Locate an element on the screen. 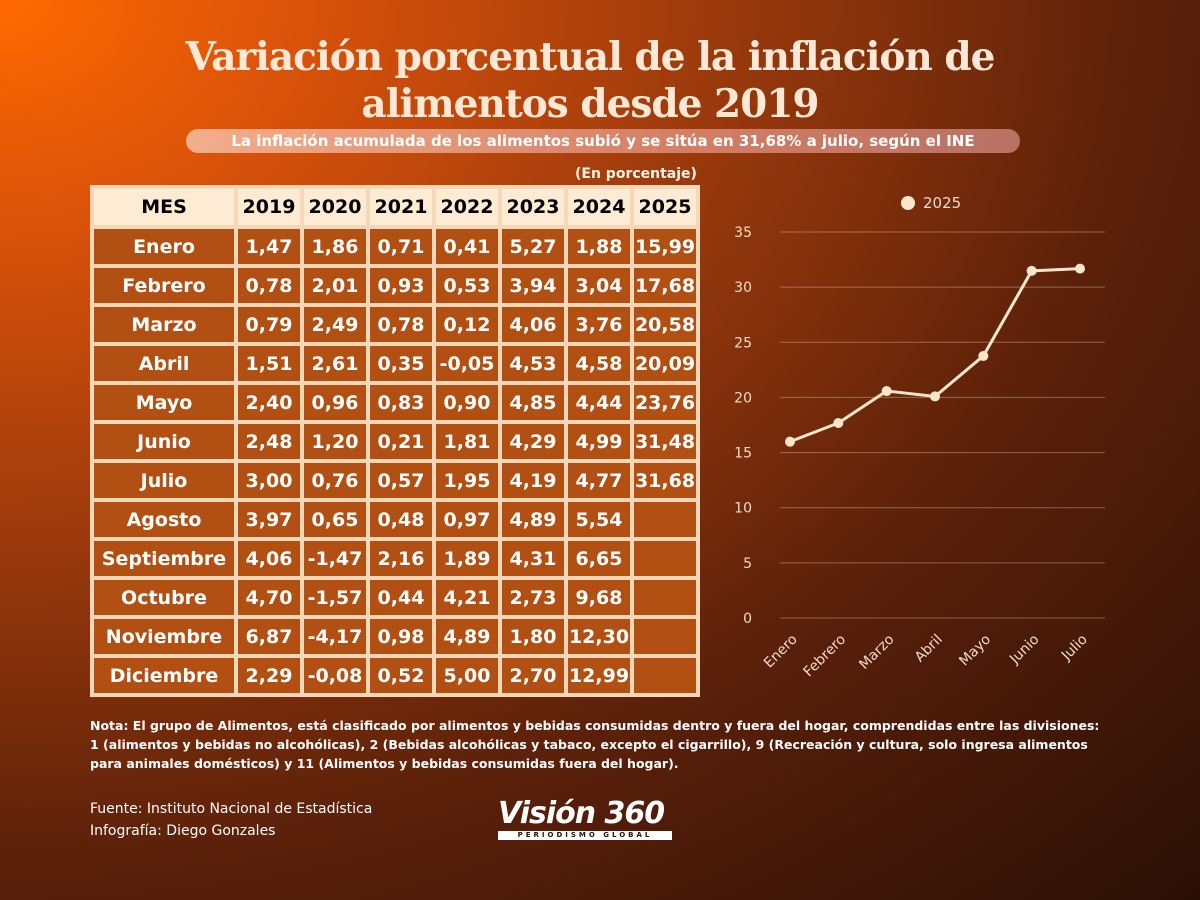 This screenshot has height=900, width=1200. month-cell: Julio is located at coordinates (164, 480).